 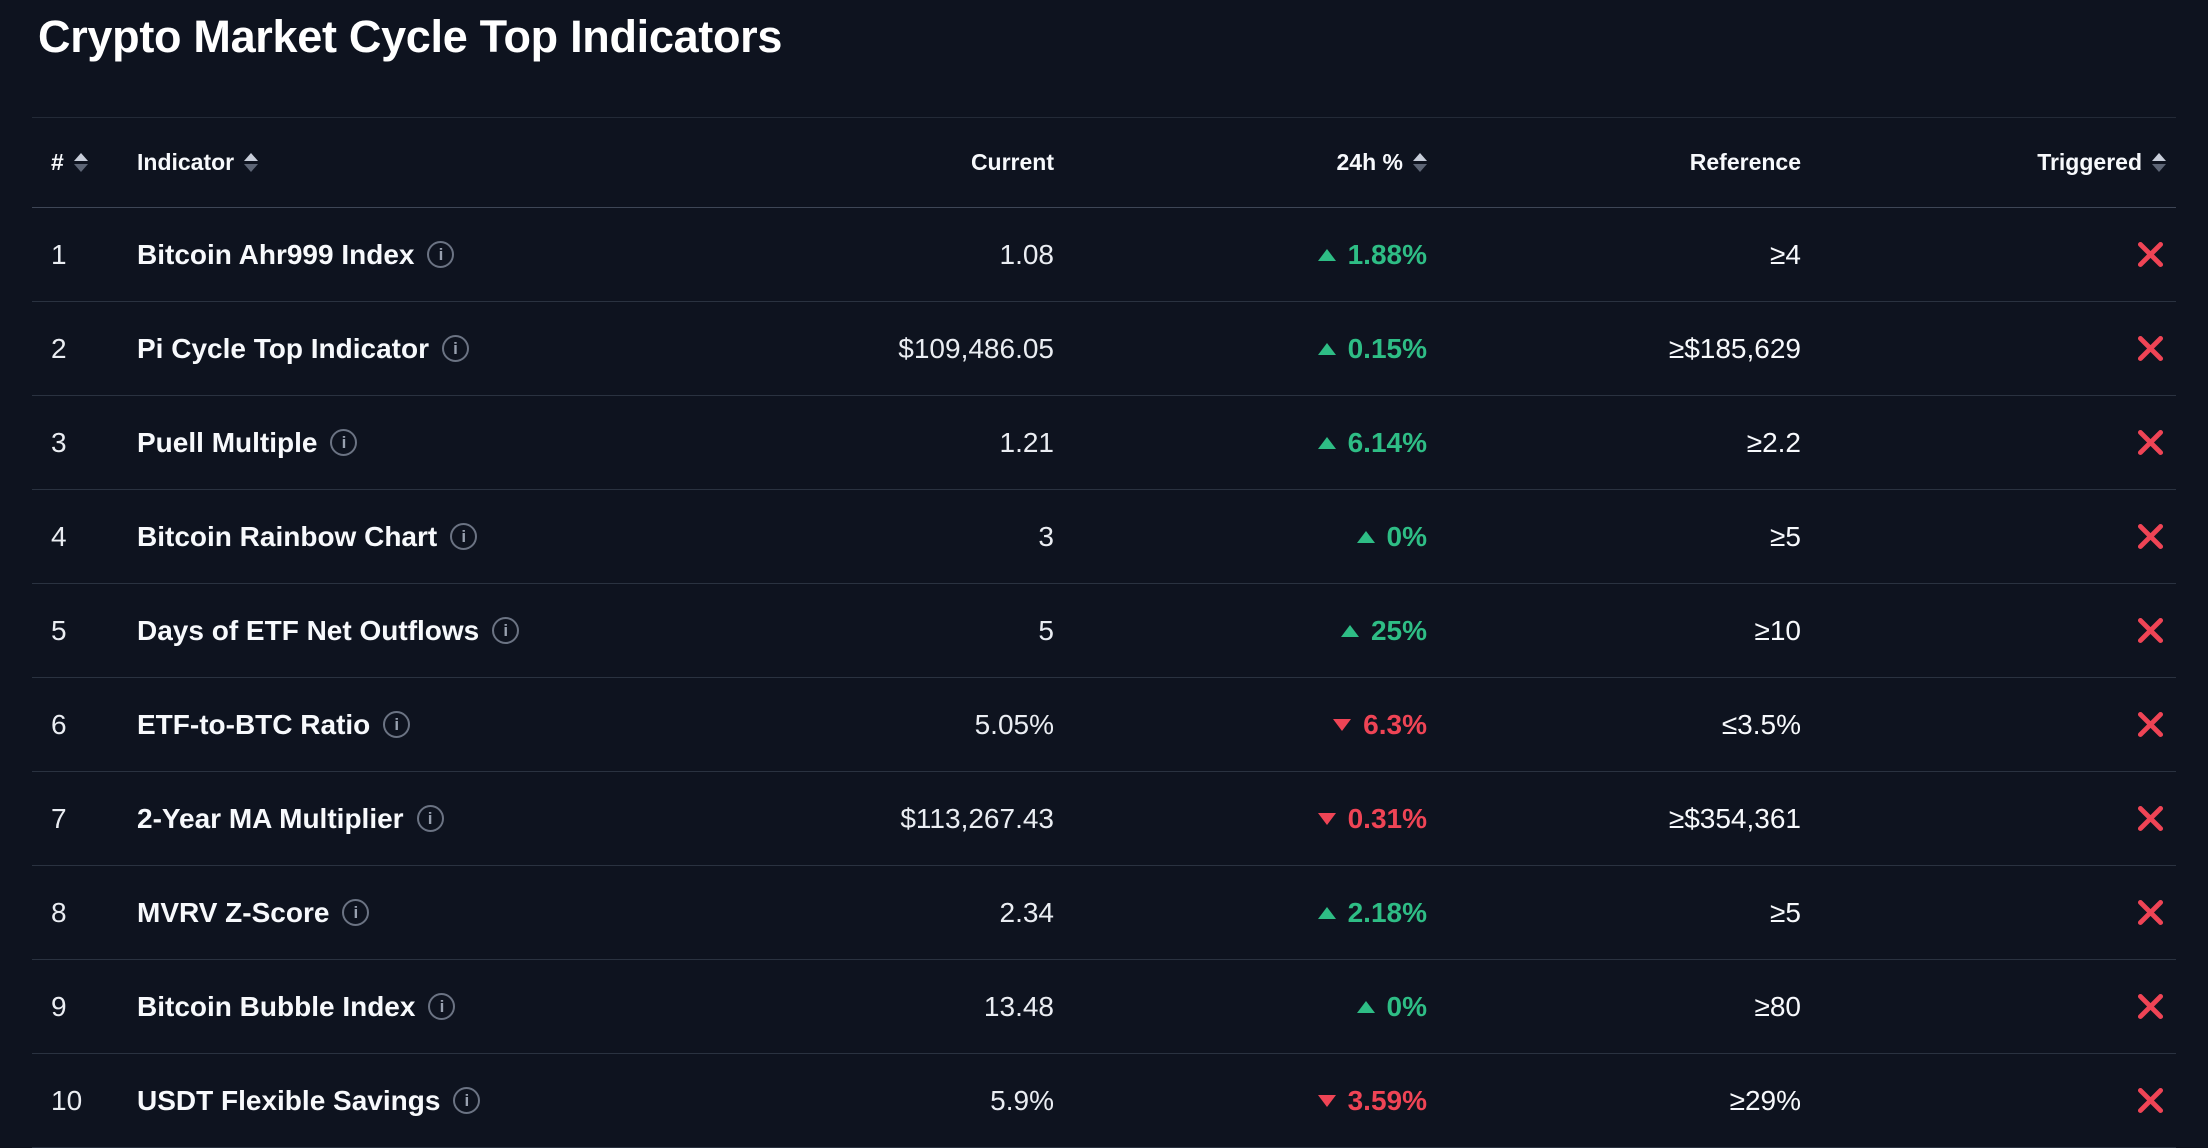 I want to click on rank-cell: 1, so click(x=59, y=254).